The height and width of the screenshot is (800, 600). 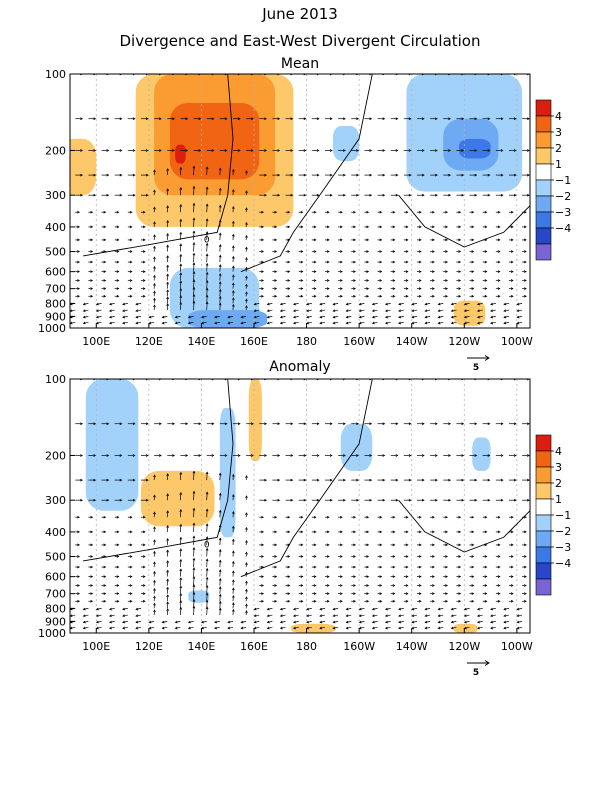 I want to click on x-tick-label: 120E, so click(x=149, y=341).